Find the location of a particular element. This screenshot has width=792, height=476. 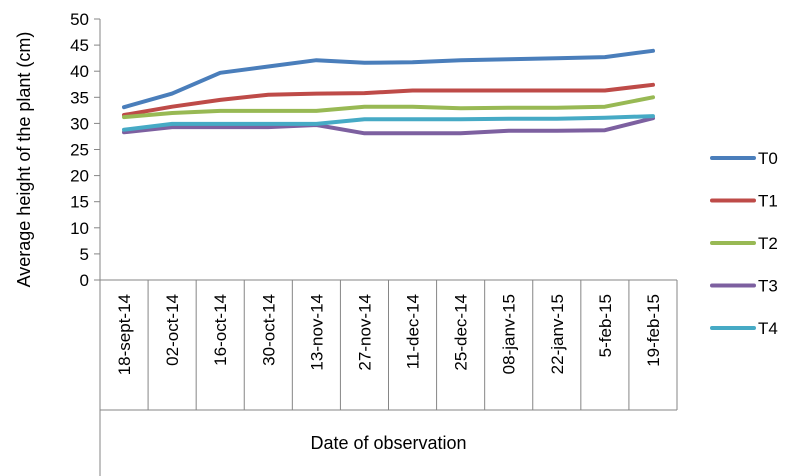

legend-label-t3: T3 is located at coordinates (768, 286).